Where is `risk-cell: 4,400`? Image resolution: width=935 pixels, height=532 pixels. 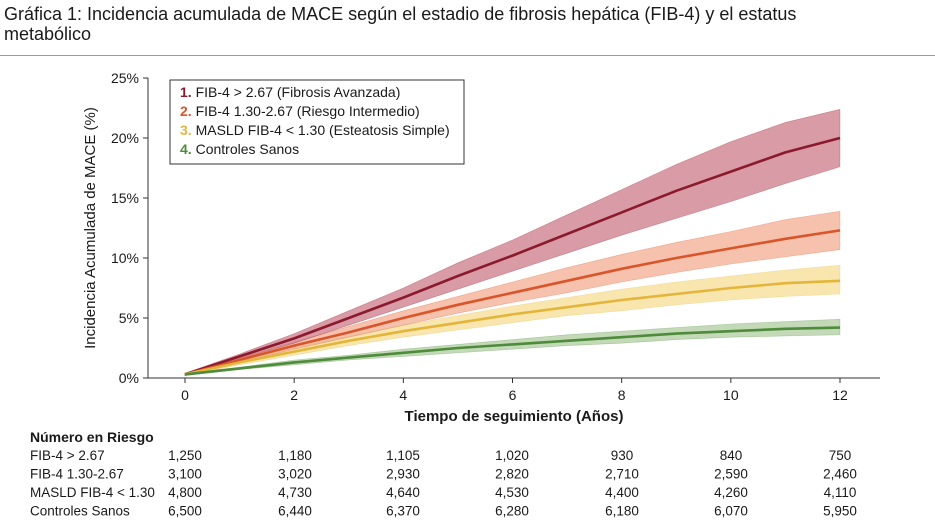
risk-cell: 4,400 is located at coordinates (622, 492).